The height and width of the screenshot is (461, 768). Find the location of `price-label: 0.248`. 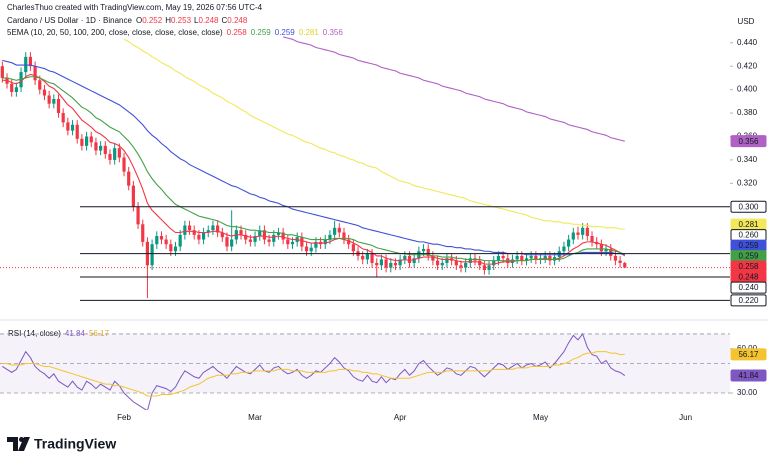

price-label: 0.248 is located at coordinates (748, 277).